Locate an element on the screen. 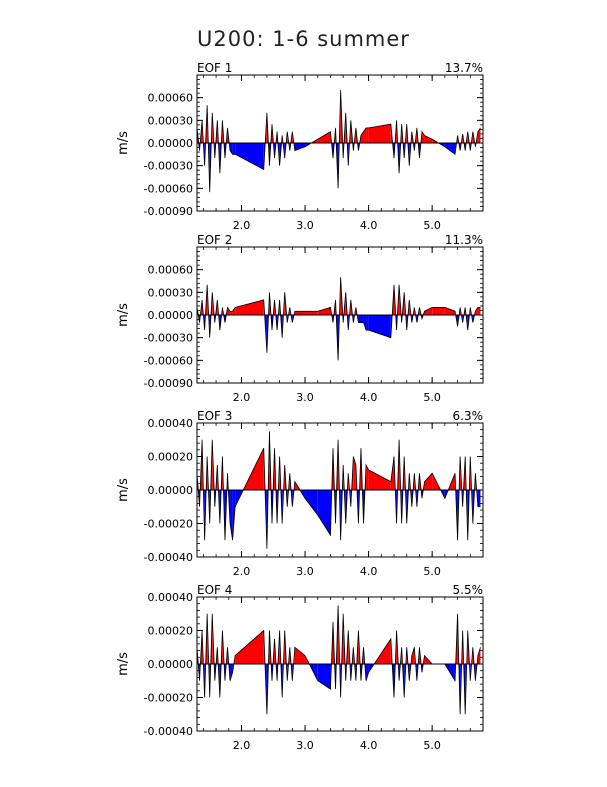  page-title: U200: 1-6 summer is located at coordinates (303, 39).